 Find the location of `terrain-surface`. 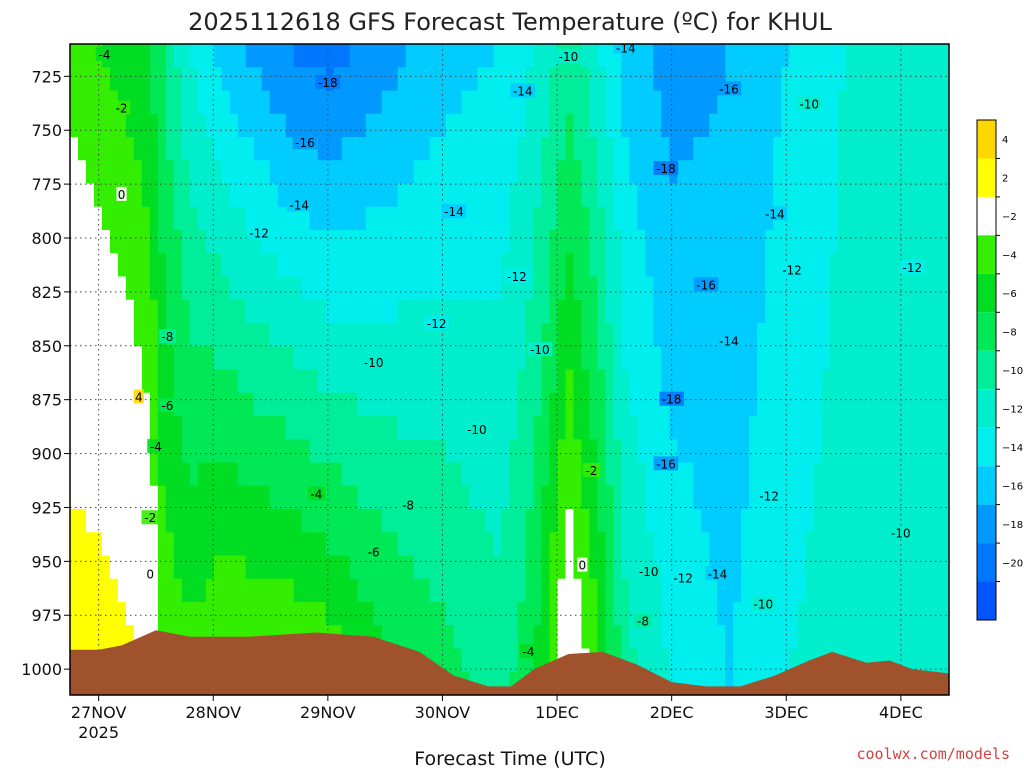

terrain-surface is located at coordinates (509, 662).